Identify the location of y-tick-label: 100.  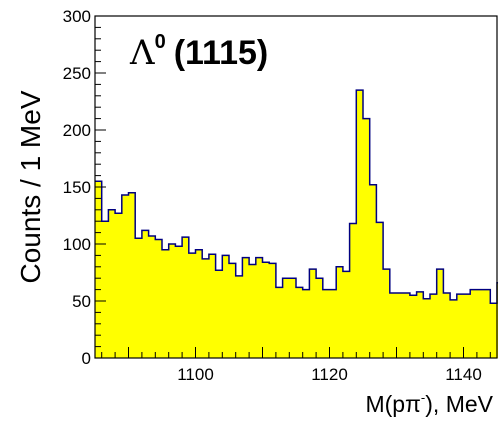
(77, 244).